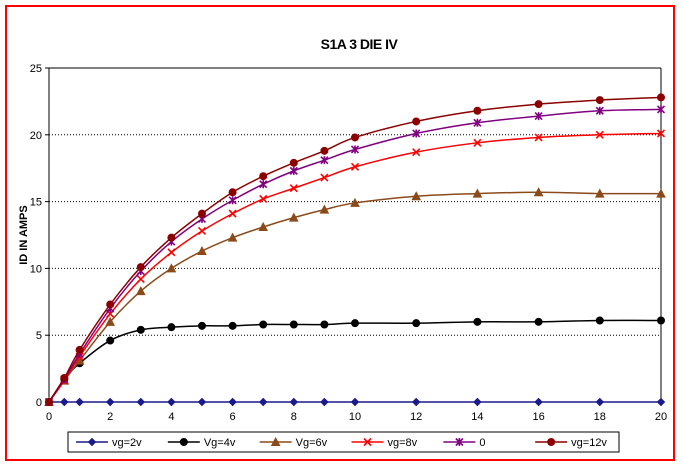  Describe the element at coordinates (36, 69) in the screenshot. I see `y-tick-label: 25` at that location.